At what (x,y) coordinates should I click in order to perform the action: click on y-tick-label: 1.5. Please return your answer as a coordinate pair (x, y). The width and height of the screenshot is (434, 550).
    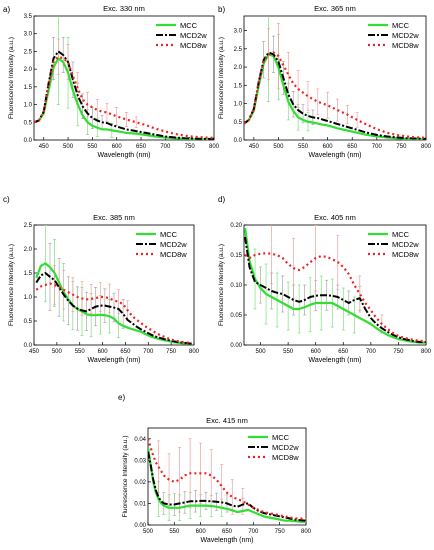
    Looking at the image, I should click on (238, 86).